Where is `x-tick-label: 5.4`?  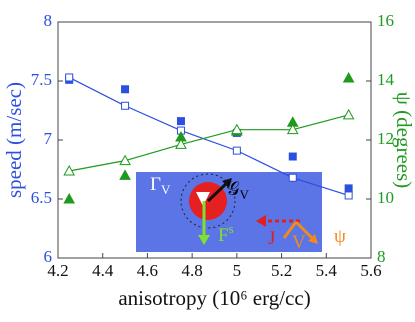
x-tick-label: 5.4 is located at coordinates (327, 270).